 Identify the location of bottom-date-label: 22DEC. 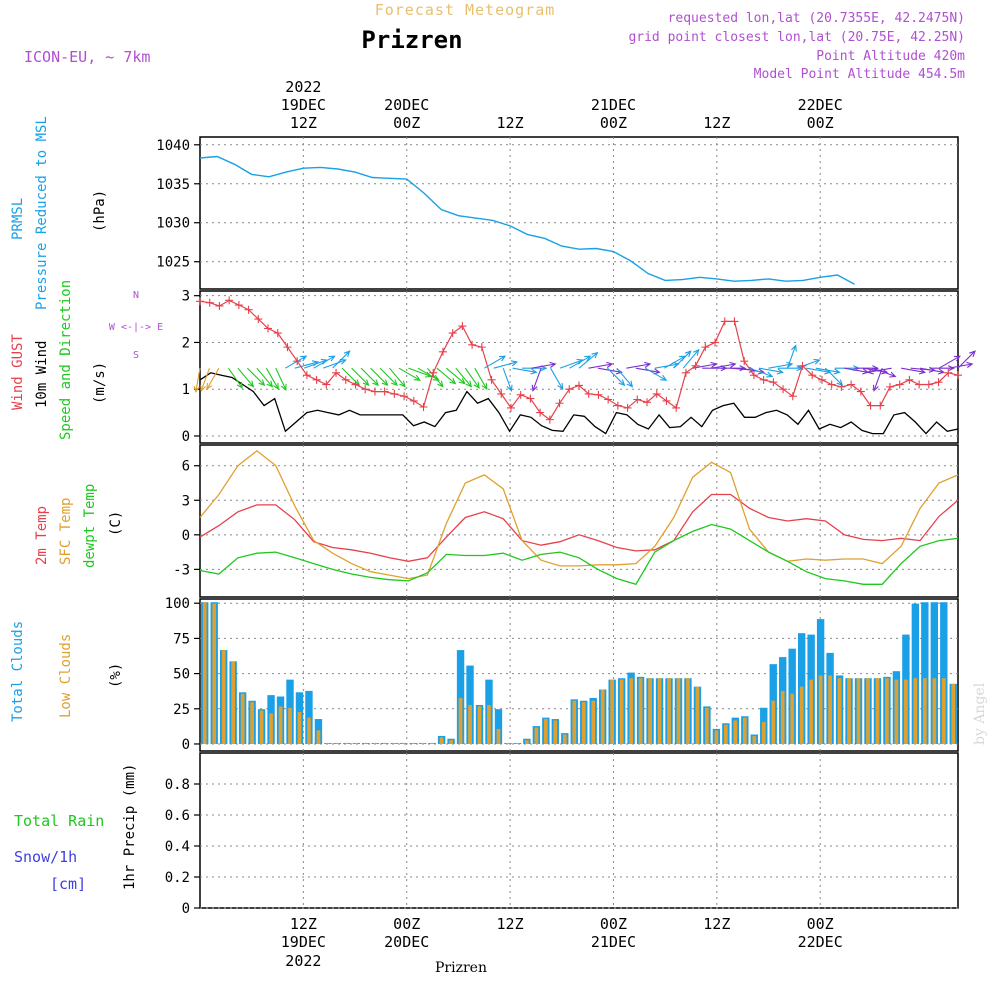
(820, 942).